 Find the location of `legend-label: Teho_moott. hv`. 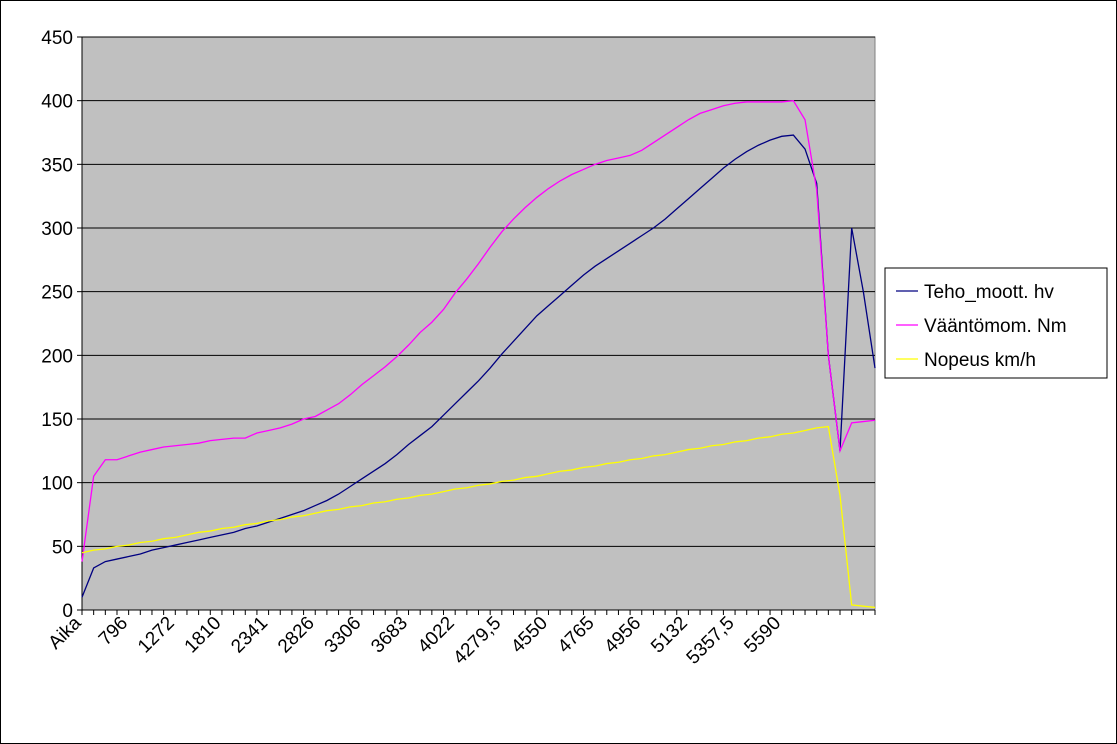

legend-label: Teho_moott. hv is located at coordinates (989, 292).